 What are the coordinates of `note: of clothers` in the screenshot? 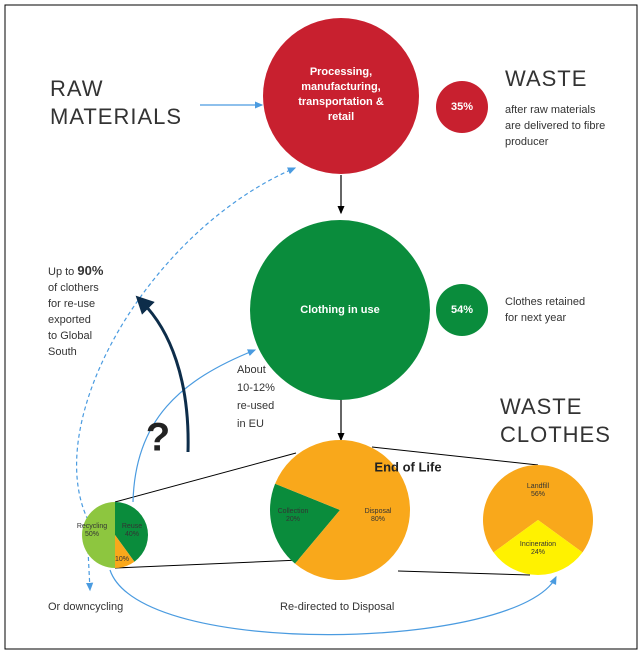 It's located at (73, 288).